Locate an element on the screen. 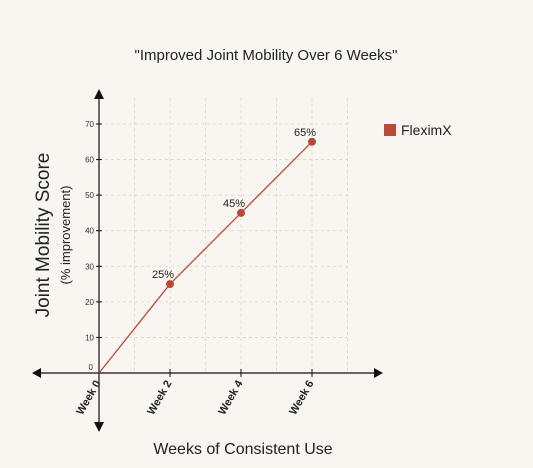  y-tick-label: 60 is located at coordinates (89, 160).